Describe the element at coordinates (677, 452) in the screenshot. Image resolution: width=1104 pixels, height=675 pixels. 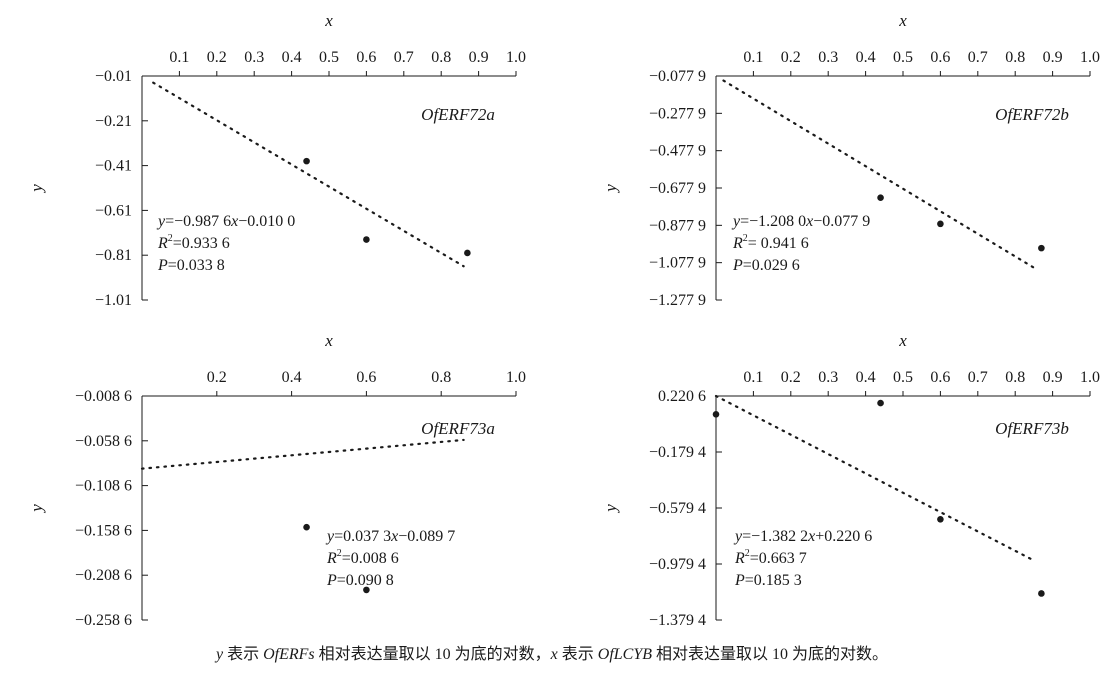
I see `y-tick-label: −0.179 4` at that location.